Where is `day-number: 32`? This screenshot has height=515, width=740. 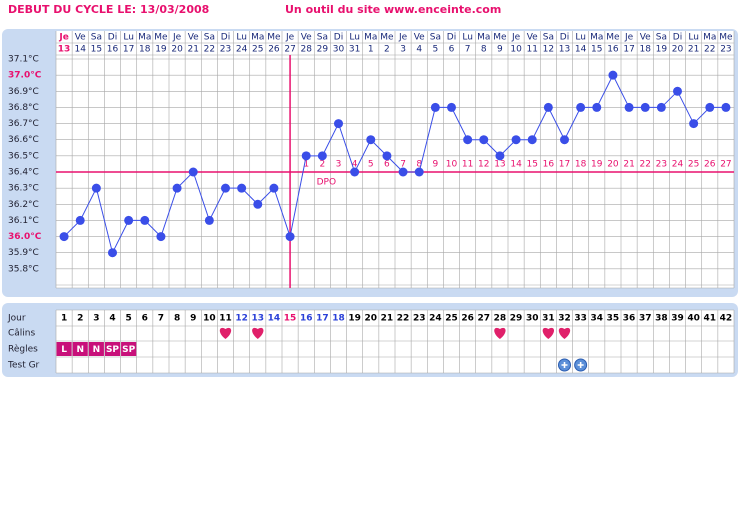 day-number: 32 is located at coordinates (564, 319).